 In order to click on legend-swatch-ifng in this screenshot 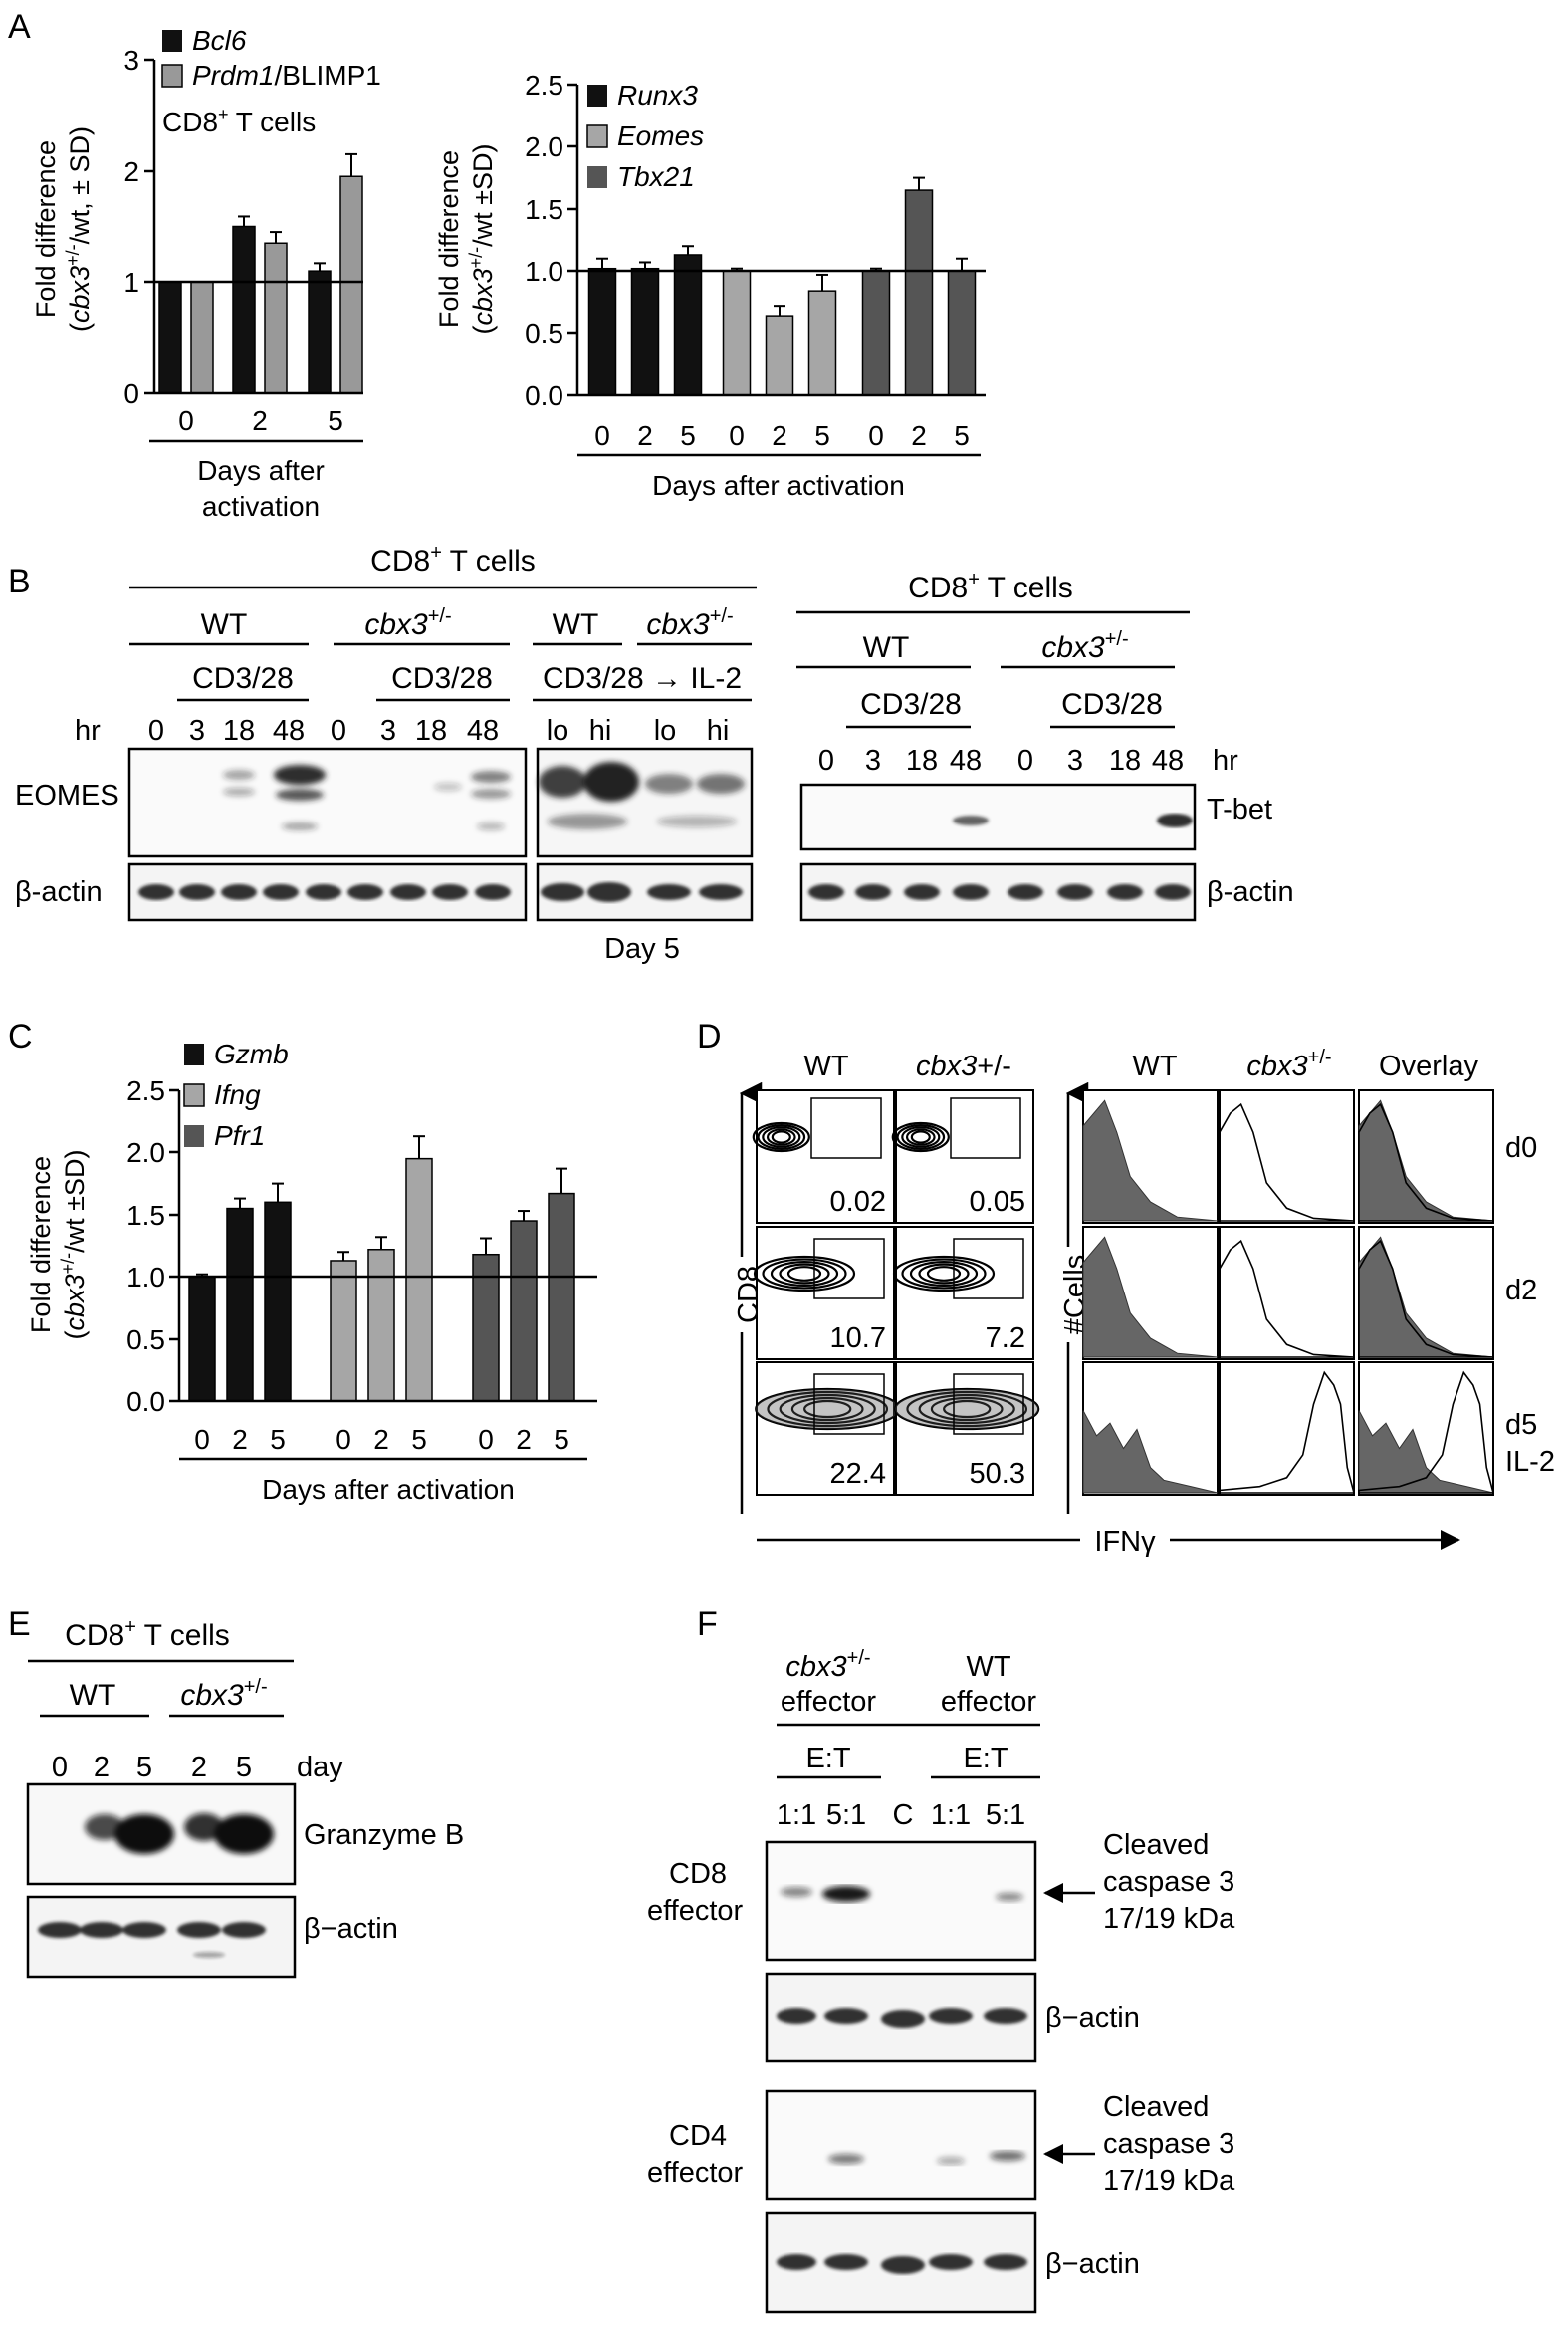, I will do `click(194, 1095)`.